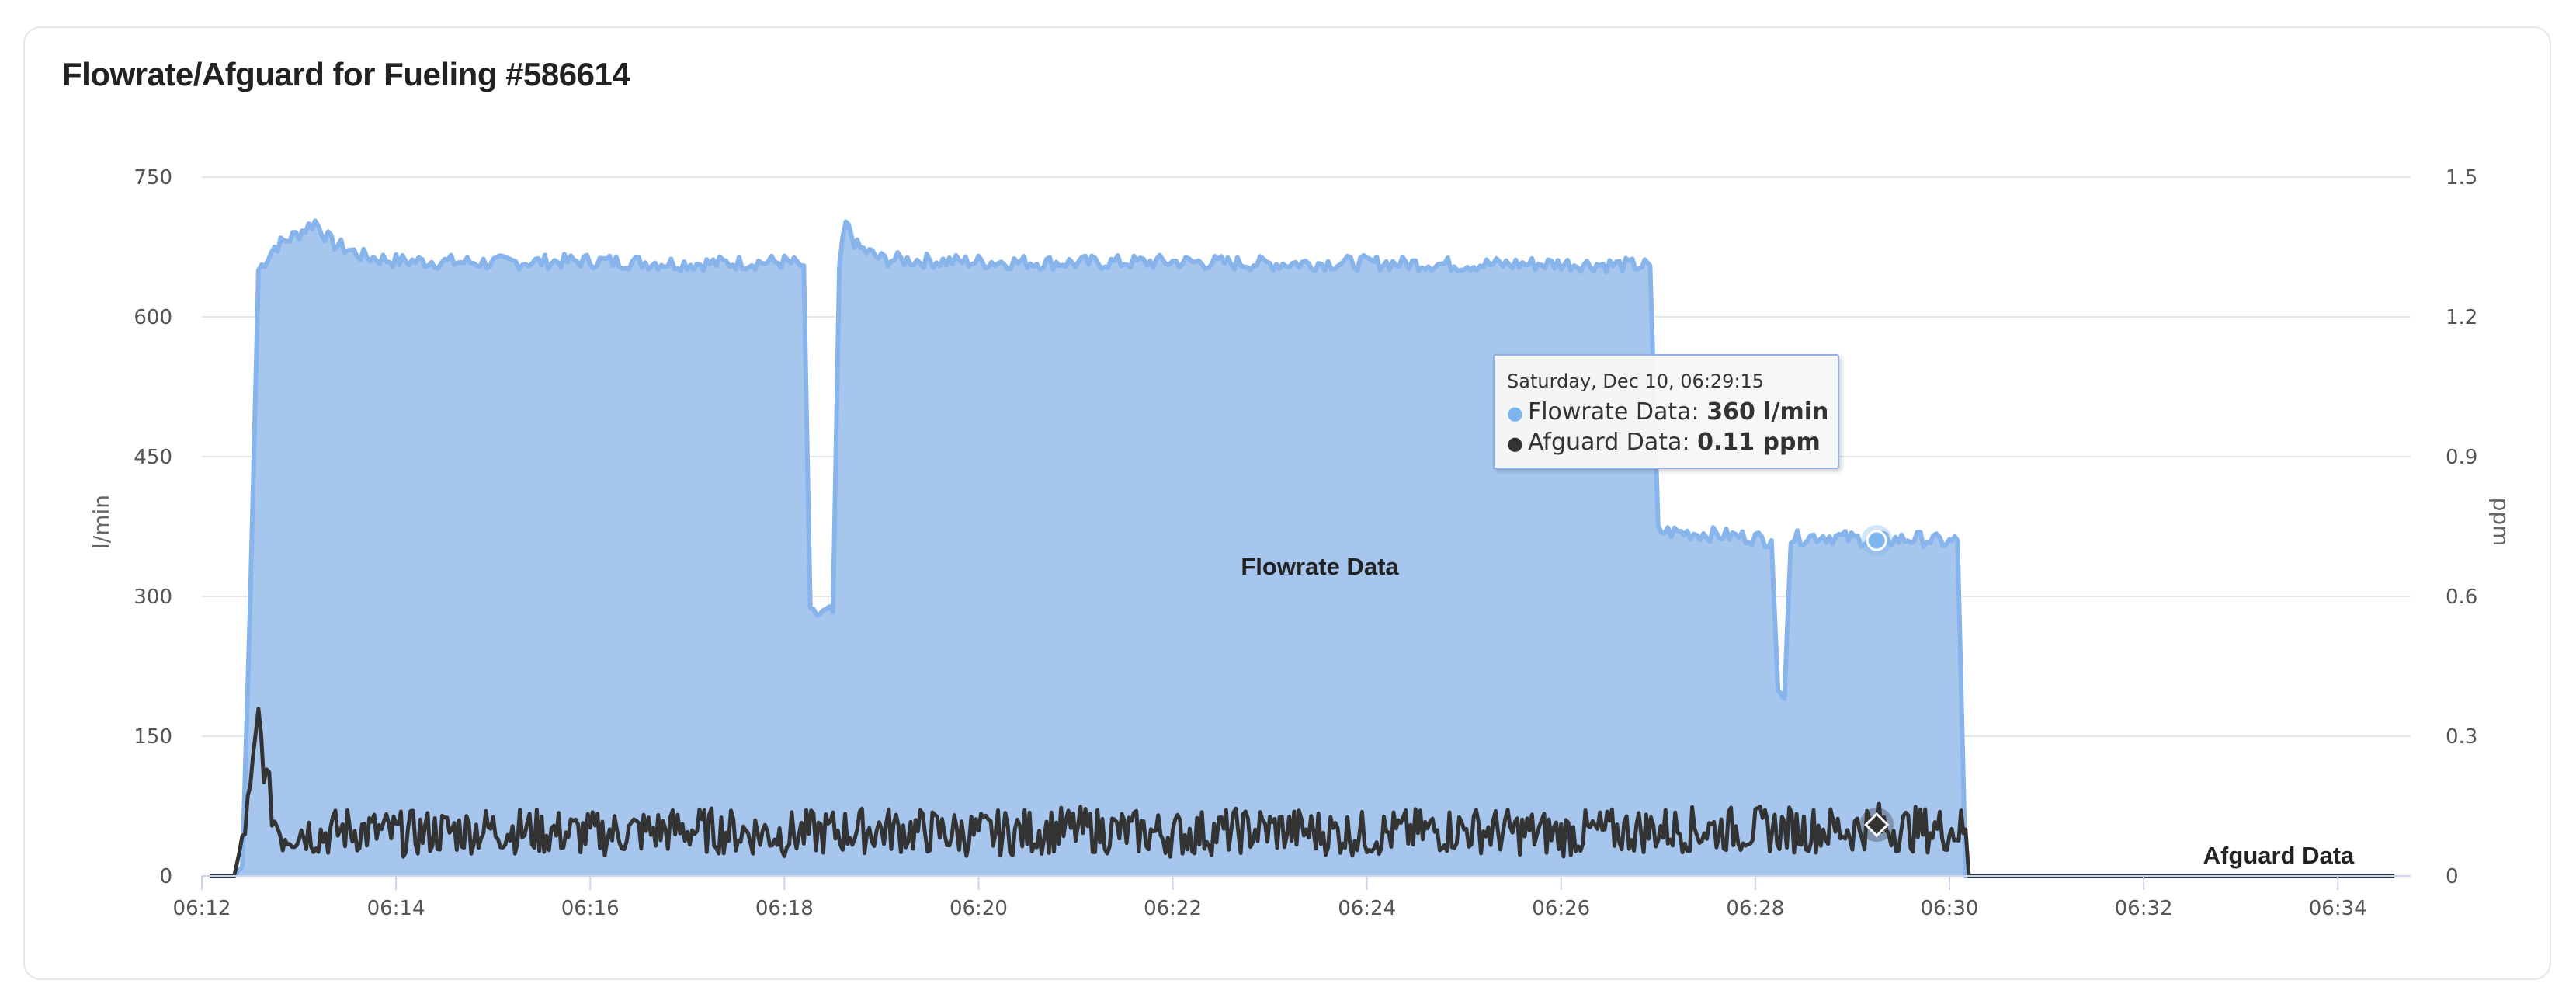 This screenshot has width=2576, height=1008. What do you see at coordinates (590, 908) in the screenshot?
I see `x-tick-label: 06:16` at bounding box center [590, 908].